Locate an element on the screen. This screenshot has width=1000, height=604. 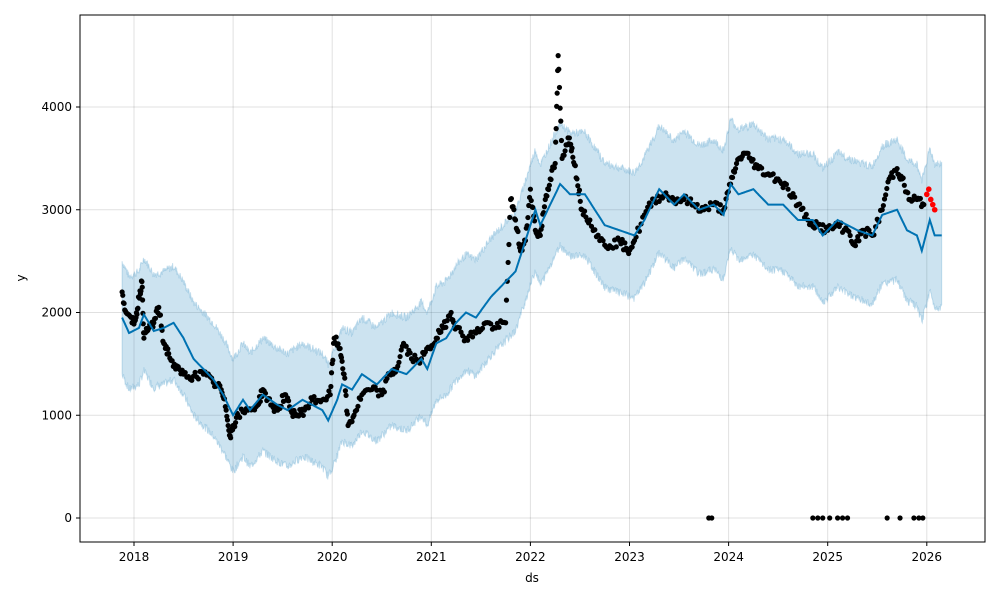
x-tick-label: 2018 is located at coordinates (134, 557).